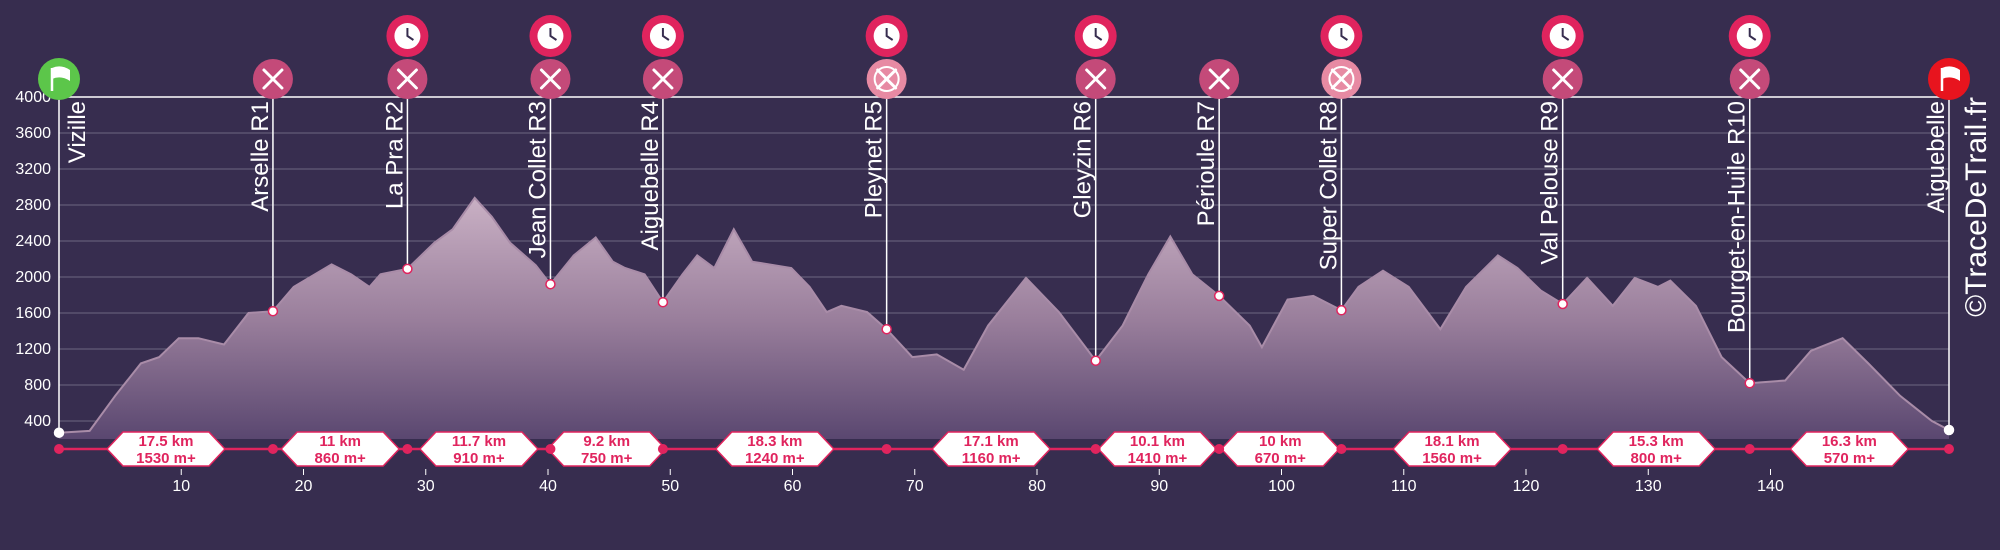 This screenshot has height=550, width=2000. I want to click on segment-gain: 800 m+, so click(1657, 458).